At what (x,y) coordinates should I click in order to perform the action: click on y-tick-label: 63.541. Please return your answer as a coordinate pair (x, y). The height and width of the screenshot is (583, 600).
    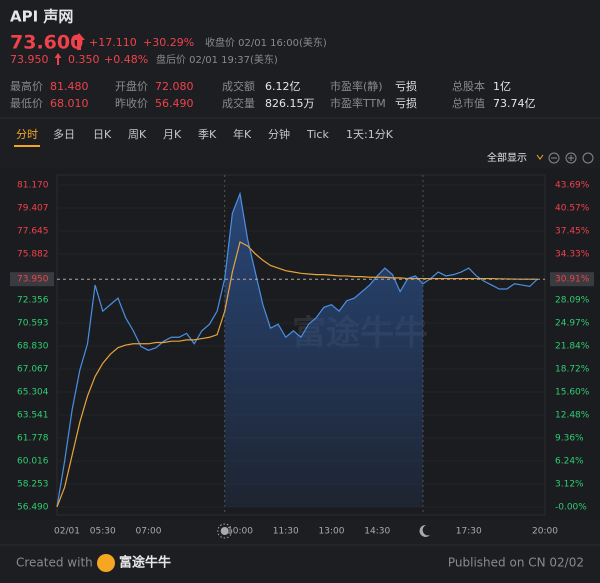
    Looking at the image, I should click on (33, 416).